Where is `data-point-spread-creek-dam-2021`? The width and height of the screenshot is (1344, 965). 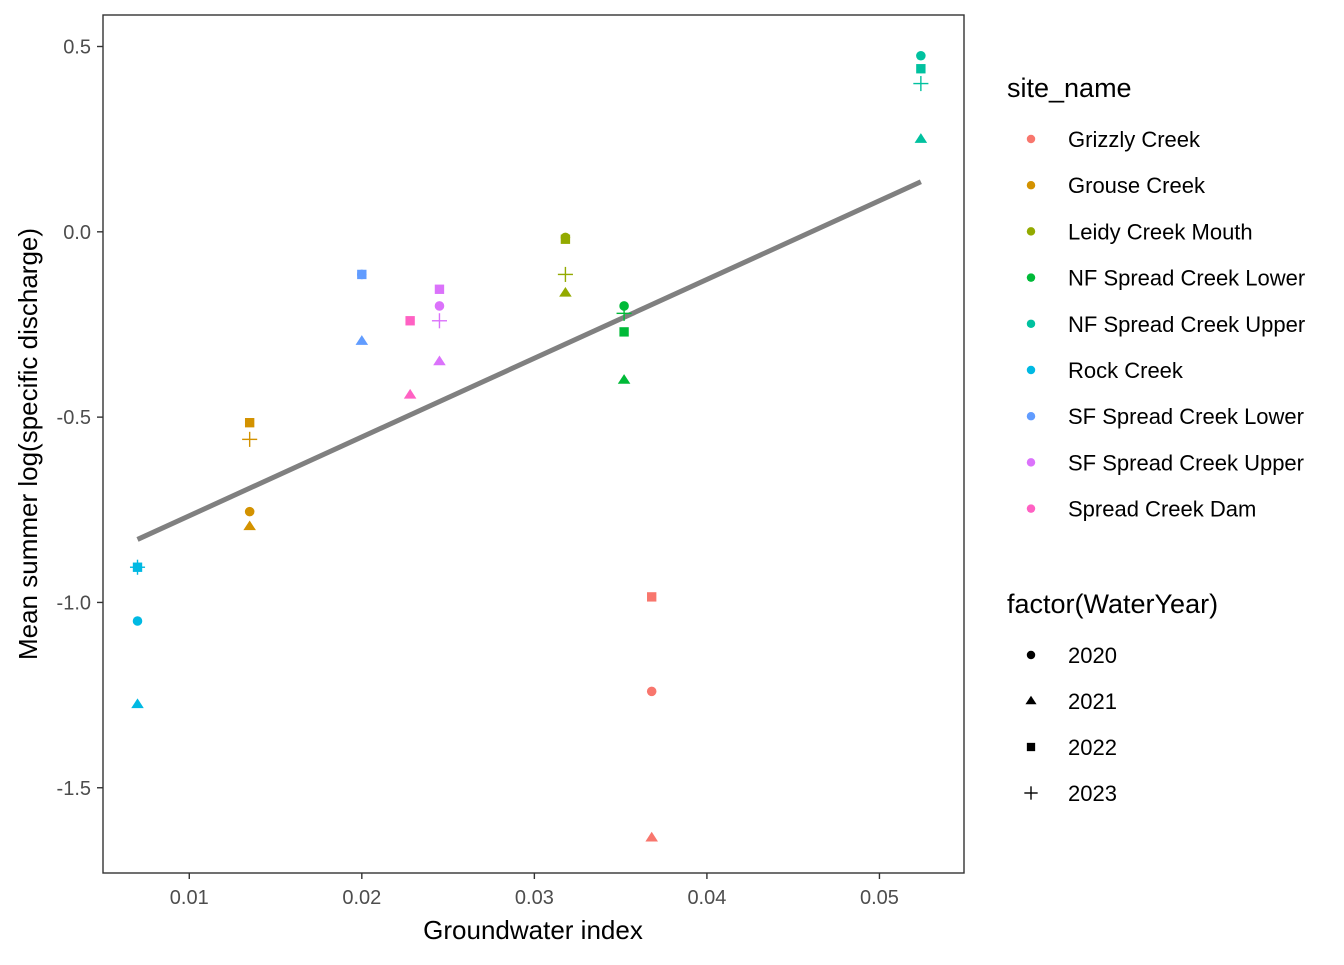 data-point-spread-creek-dam-2021 is located at coordinates (410, 393).